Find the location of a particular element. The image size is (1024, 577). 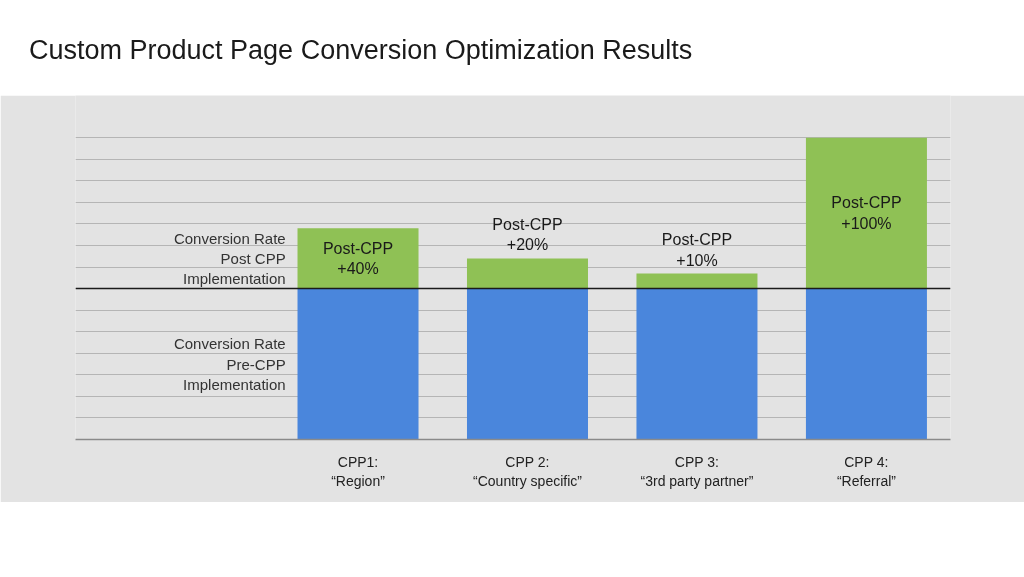

data-label: Post-CPP +100% is located at coordinates (866, 213).